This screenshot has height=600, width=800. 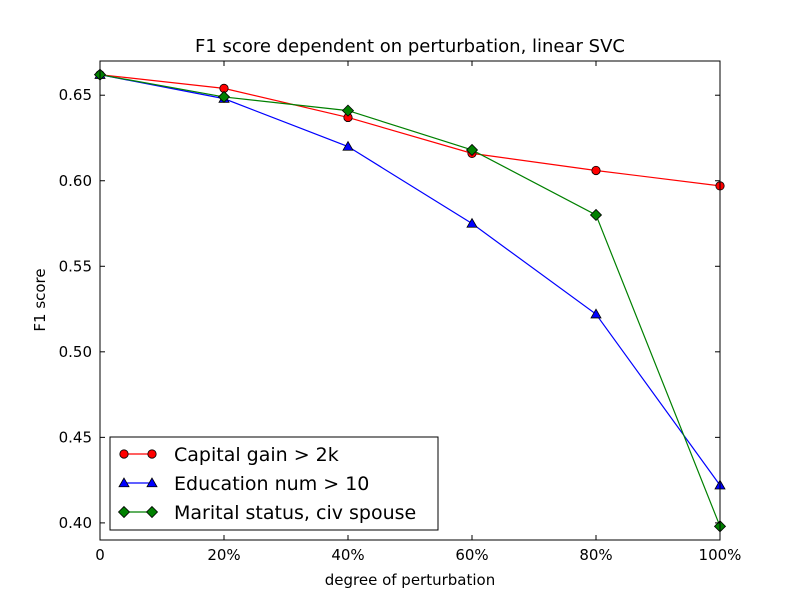 What do you see at coordinates (75, 352) in the screenshot?
I see `y-tick-label: 0.50` at bounding box center [75, 352].